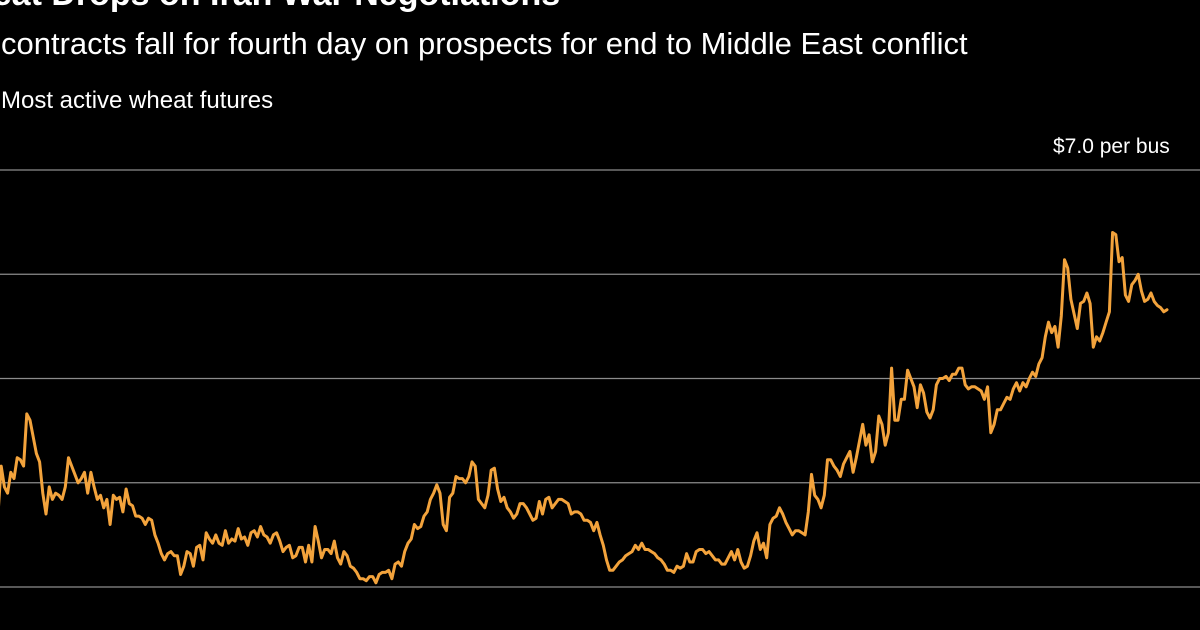  What do you see at coordinates (1111, 146) in the screenshot?
I see `y-axis-unit-label: $7.0 per bus` at bounding box center [1111, 146].